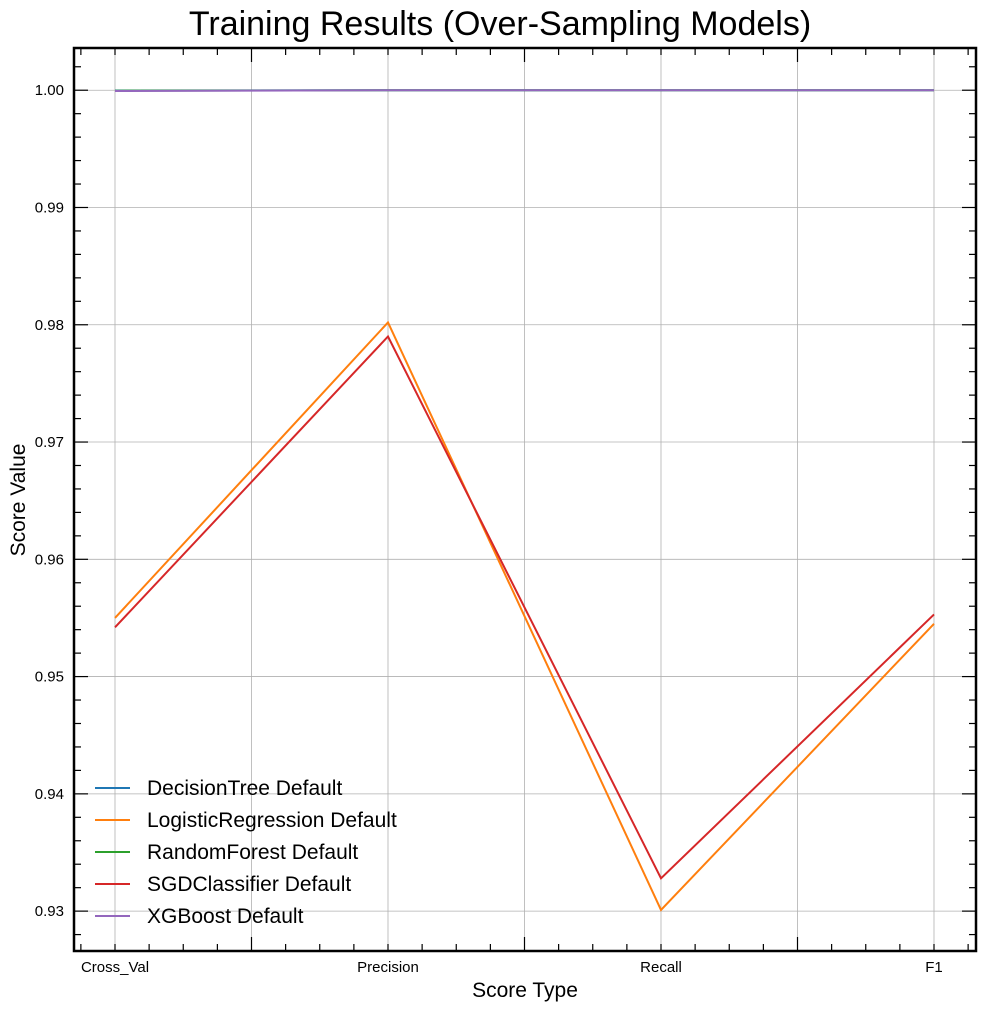 This screenshot has height=1011, width=985. What do you see at coordinates (524, 91) in the screenshot?
I see `series-line-xgboost-default` at bounding box center [524, 91].